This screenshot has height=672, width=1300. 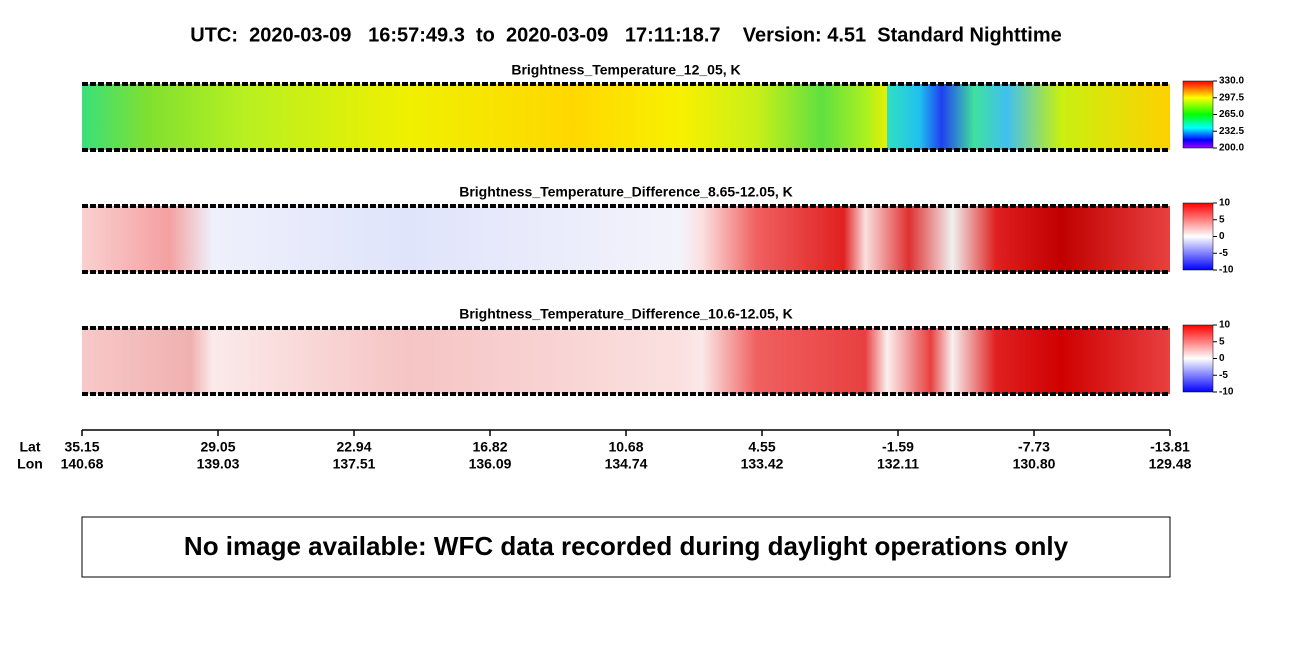 What do you see at coordinates (1034, 464) in the screenshot?
I see `lon-label: 130.80` at bounding box center [1034, 464].